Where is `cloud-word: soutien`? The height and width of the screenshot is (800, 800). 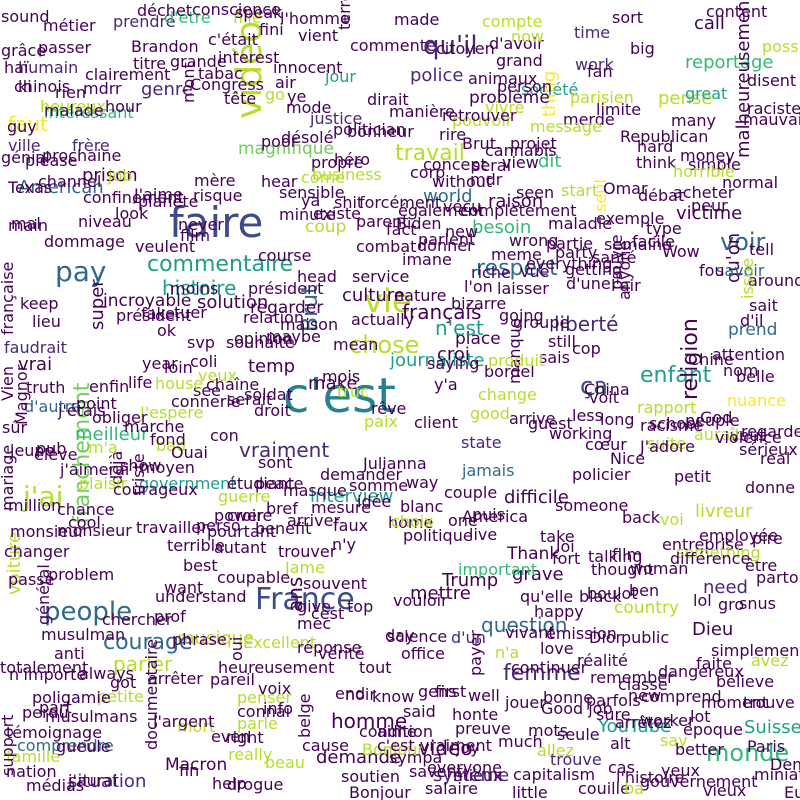 cloud-word: soutien is located at coordinates (370, 776).